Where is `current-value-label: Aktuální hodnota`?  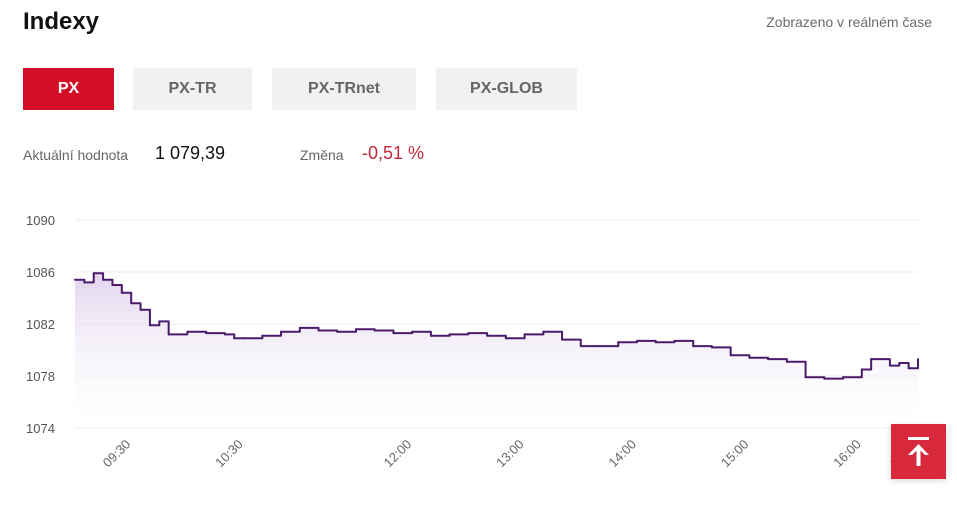 current-value-label: Aktuální hodnota is located at coordinates (76, 155).